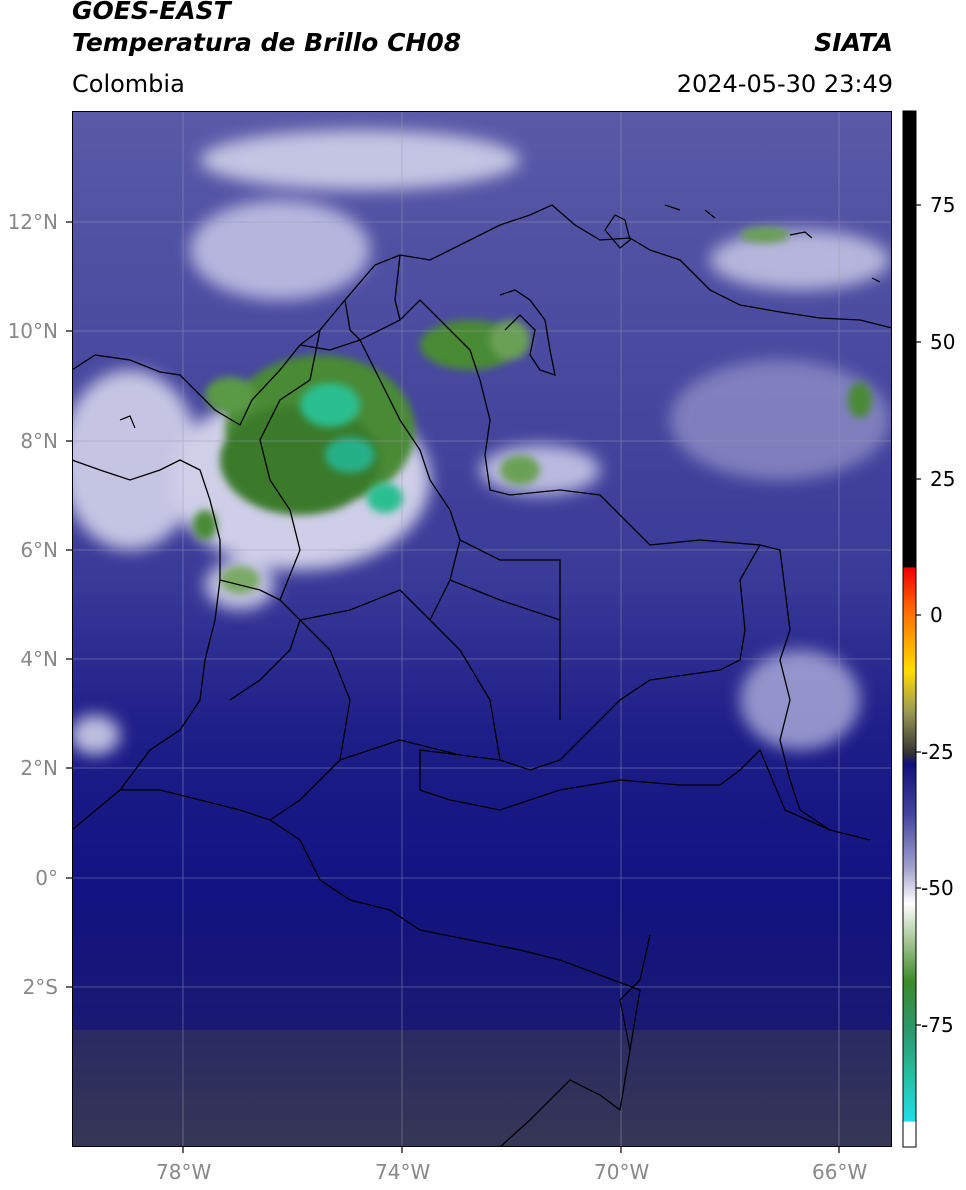 The height and width of the screenshot is (1190, 966). What do you see at coordinates (943, 205) in the screenshot?
I see `colorbar-label: 75` at bounding box center [943, 205].